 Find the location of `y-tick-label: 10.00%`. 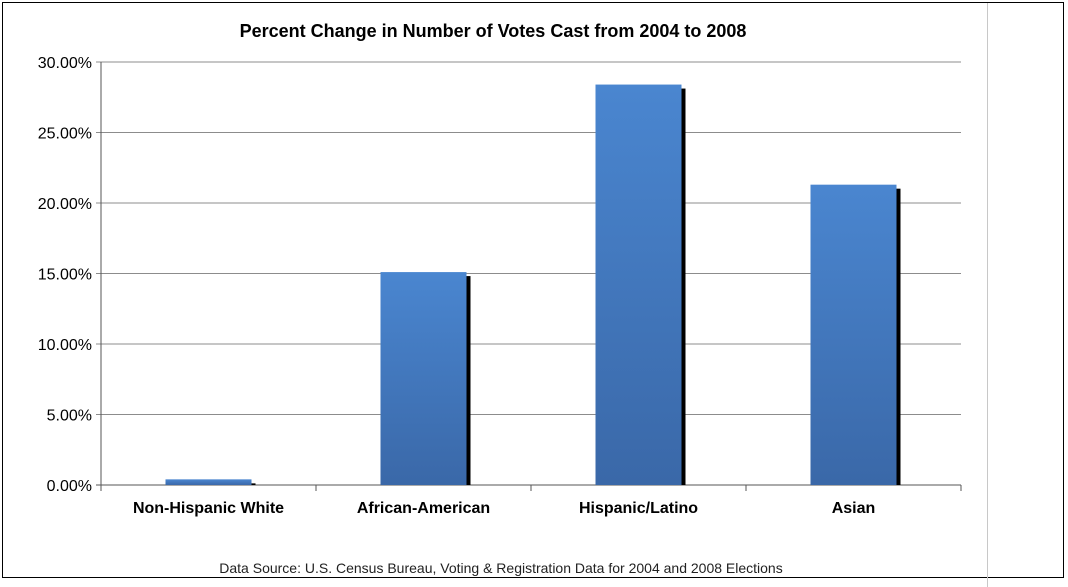

y-tick-label: 10.00% is located at coordinates (65, 345).